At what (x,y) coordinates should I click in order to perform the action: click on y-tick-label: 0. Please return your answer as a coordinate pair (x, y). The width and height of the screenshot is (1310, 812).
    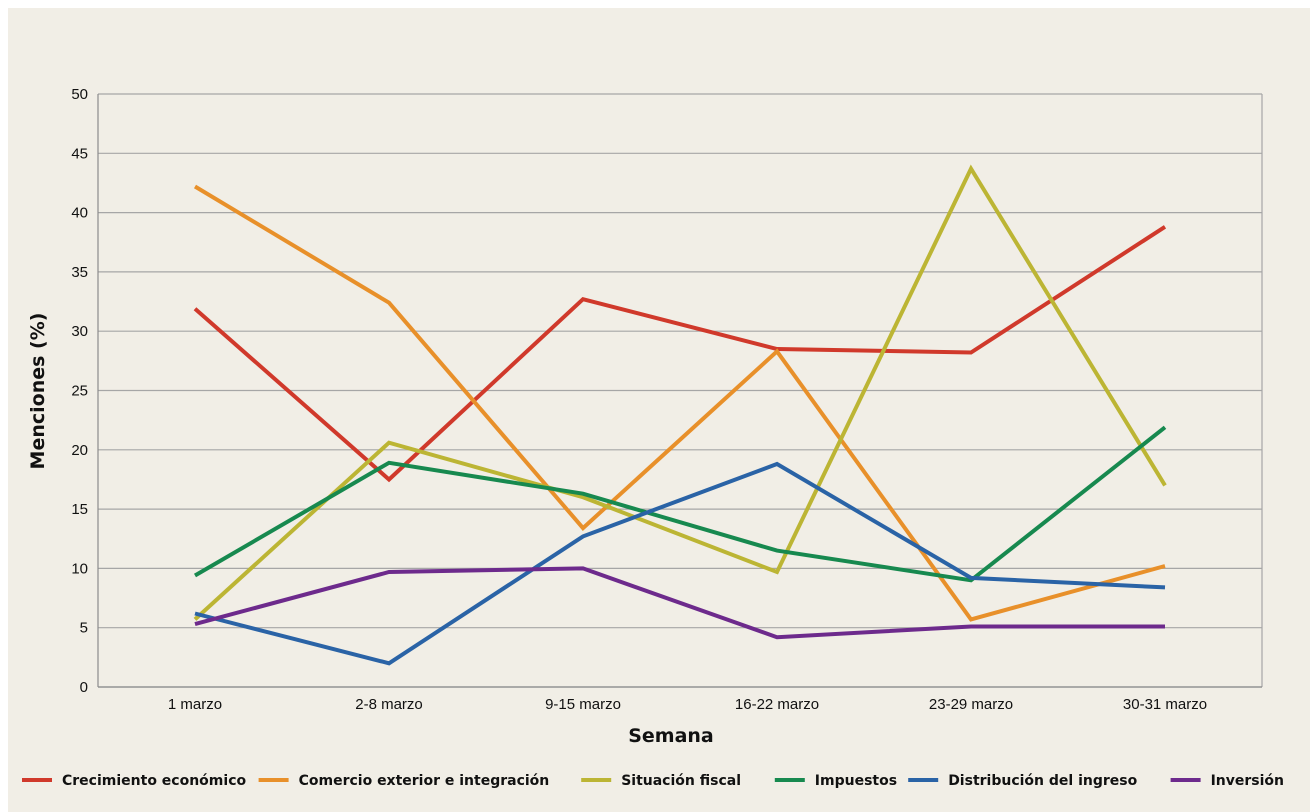
    Looking at the image, I should click on (84, 687).